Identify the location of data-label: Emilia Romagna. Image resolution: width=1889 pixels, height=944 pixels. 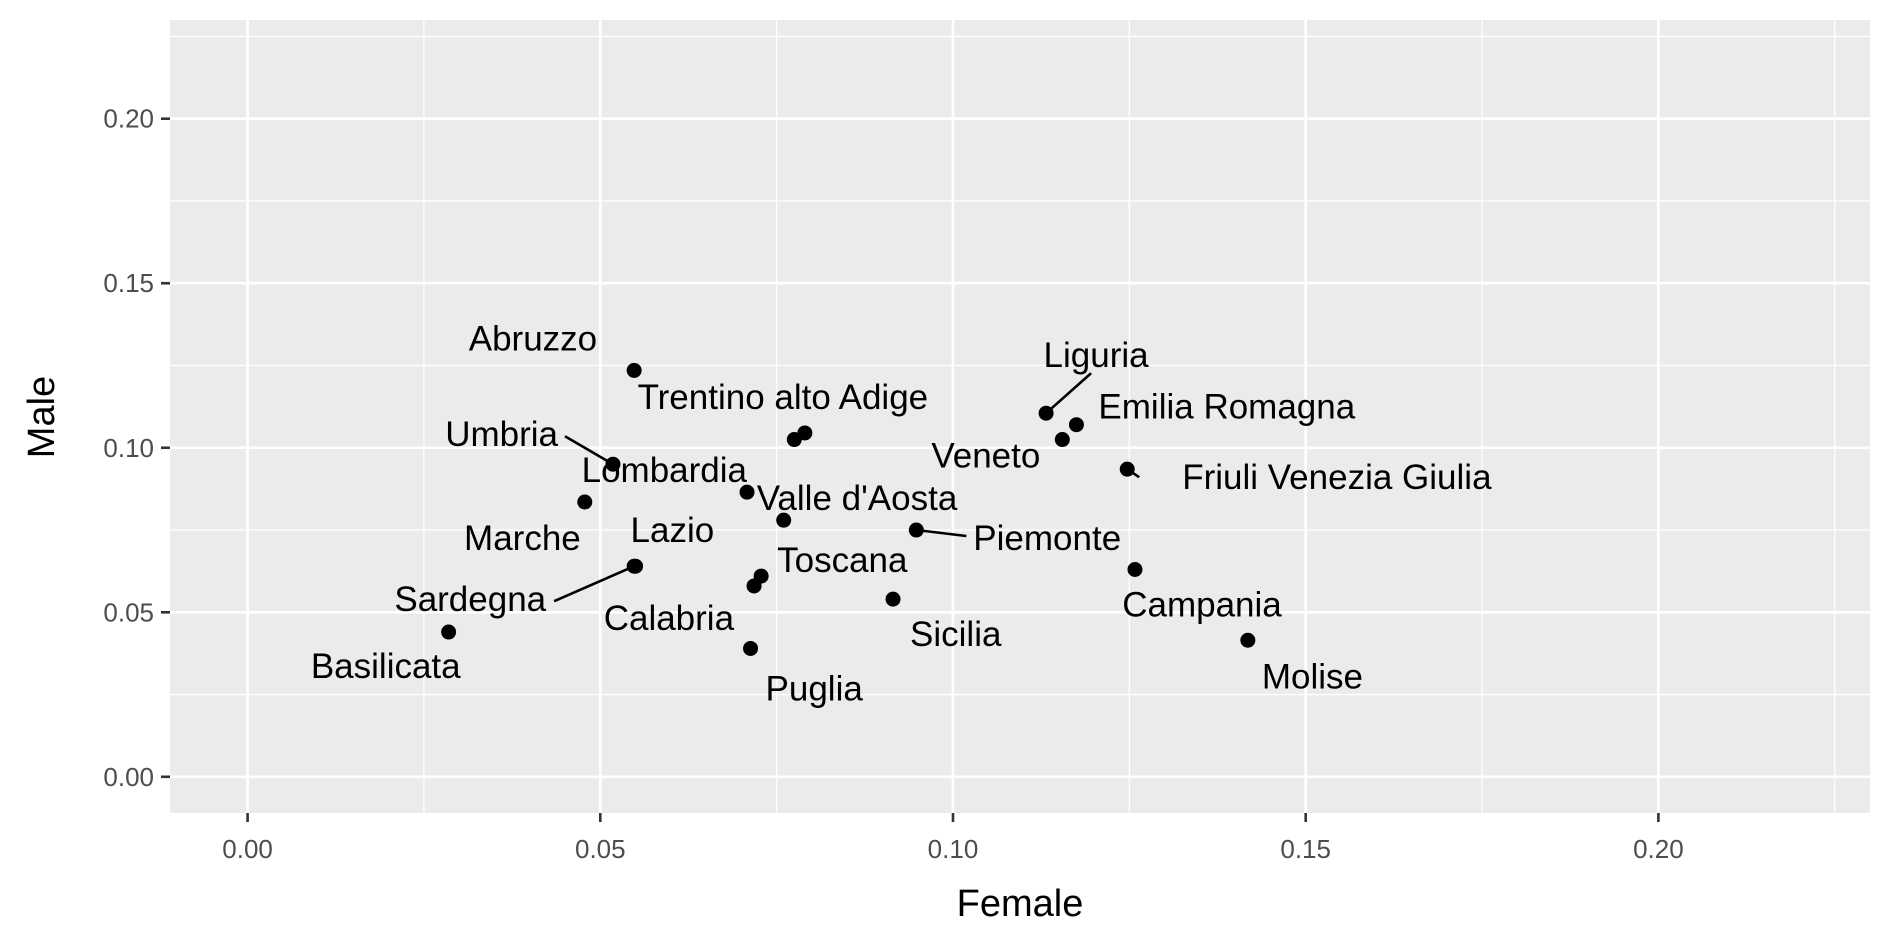
(1226, 407).